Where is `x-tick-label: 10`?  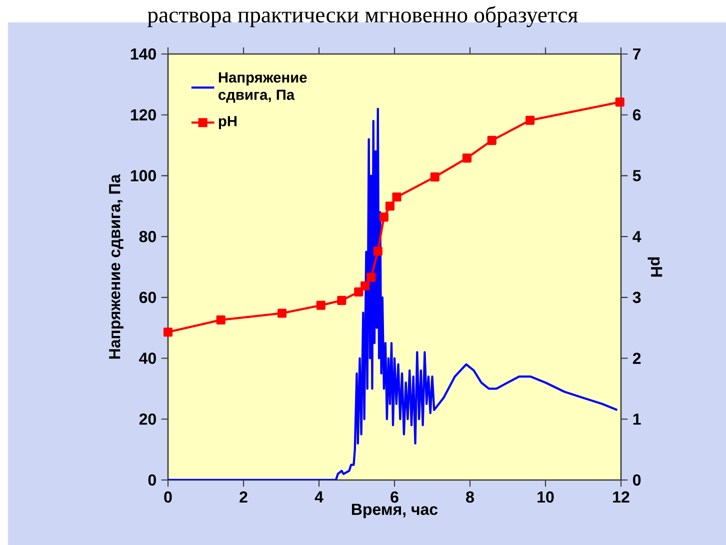
x-tick-label: 10 is located at coordinates (546, 497).